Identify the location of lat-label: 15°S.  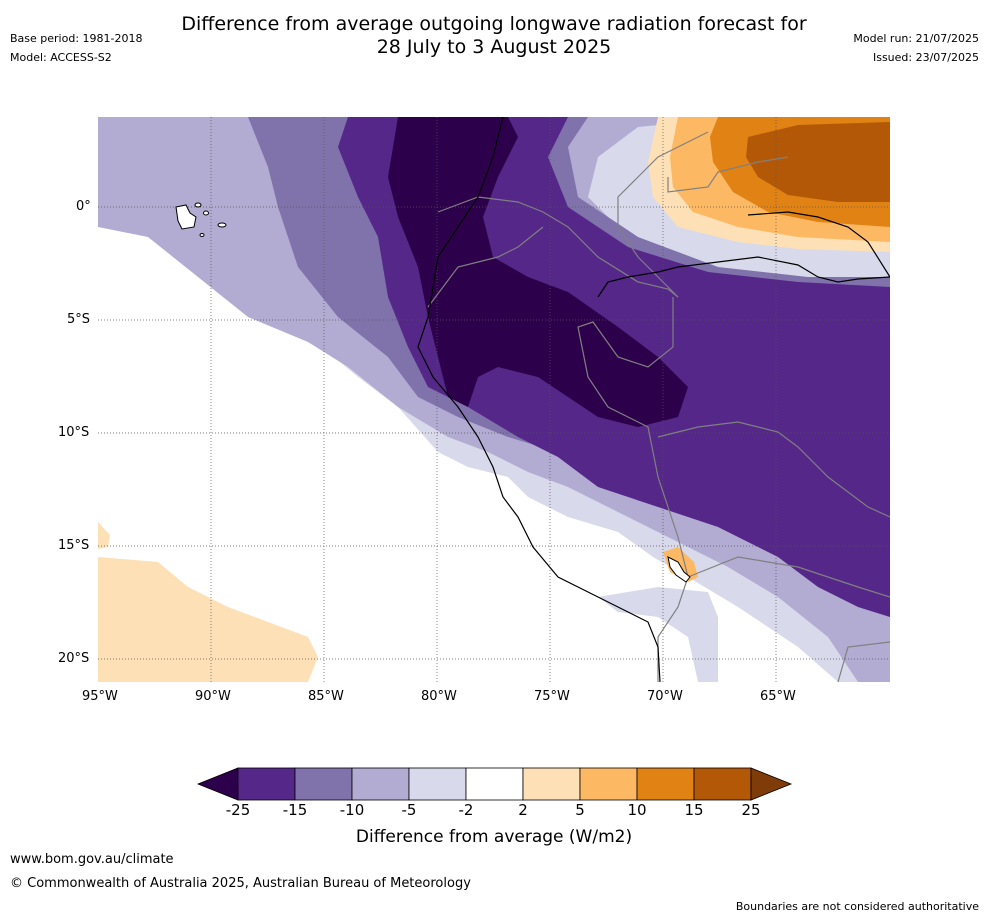
(74, 545).